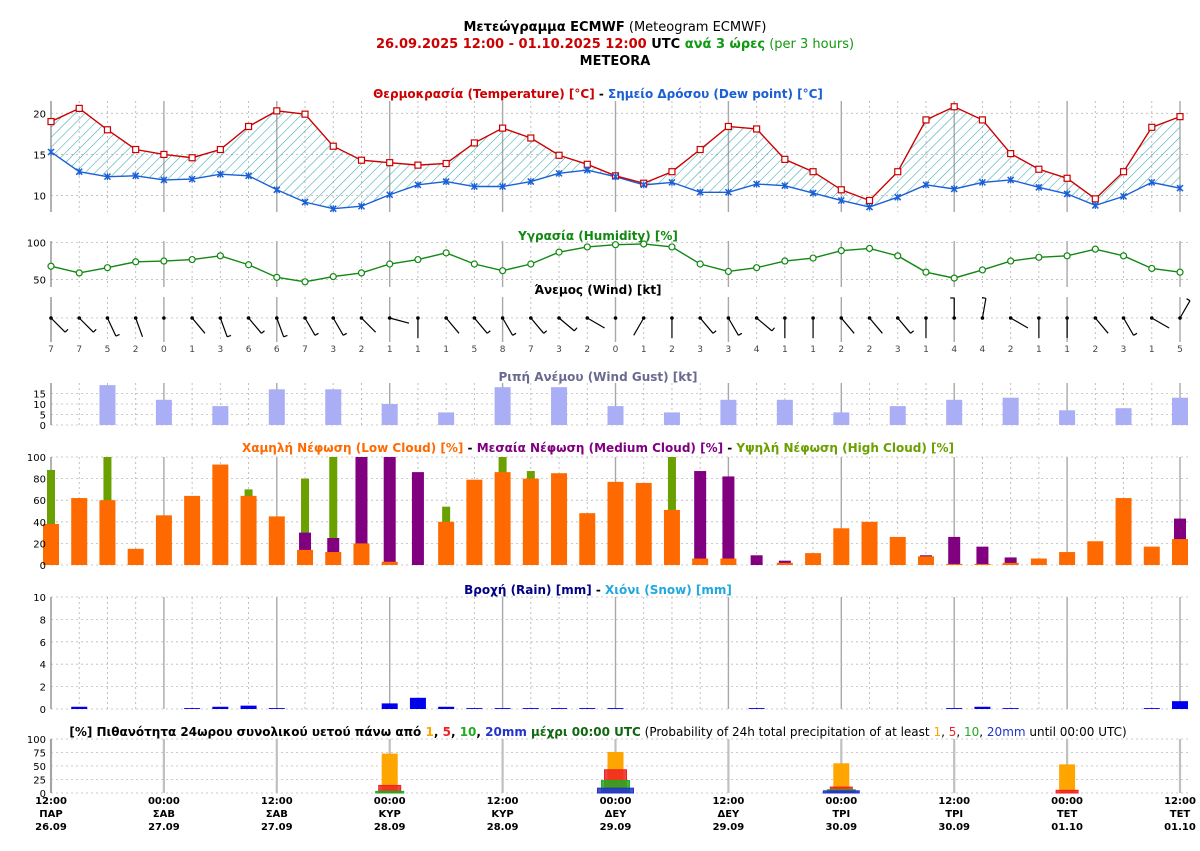 The width and height of the screenshot is (1200, 851). Describe the element at coordinates (954, 814) in the screenshot. I see `day-label: ΤΡΙ` at that location.